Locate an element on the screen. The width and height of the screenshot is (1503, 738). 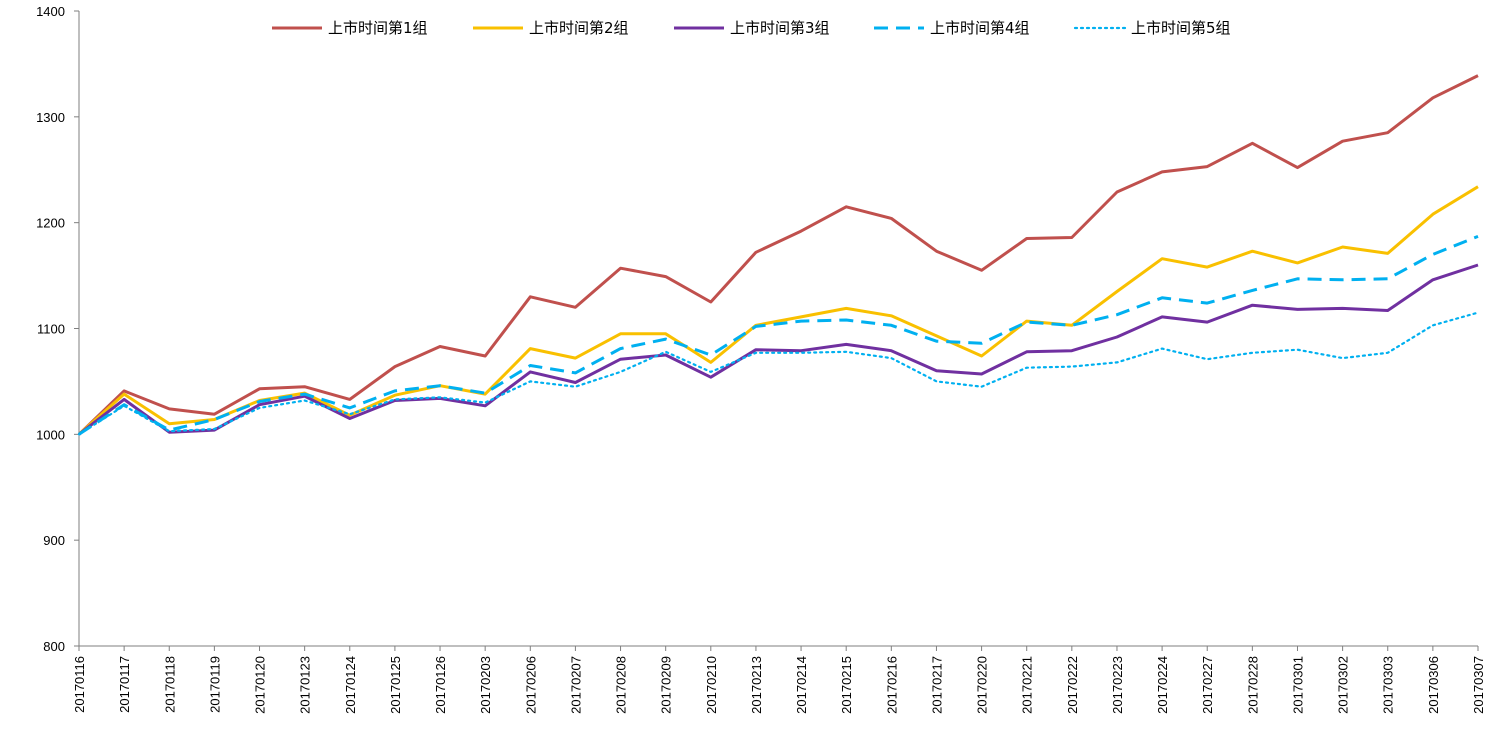
y-tick-label: 800 is located at coordinates (54, 646).